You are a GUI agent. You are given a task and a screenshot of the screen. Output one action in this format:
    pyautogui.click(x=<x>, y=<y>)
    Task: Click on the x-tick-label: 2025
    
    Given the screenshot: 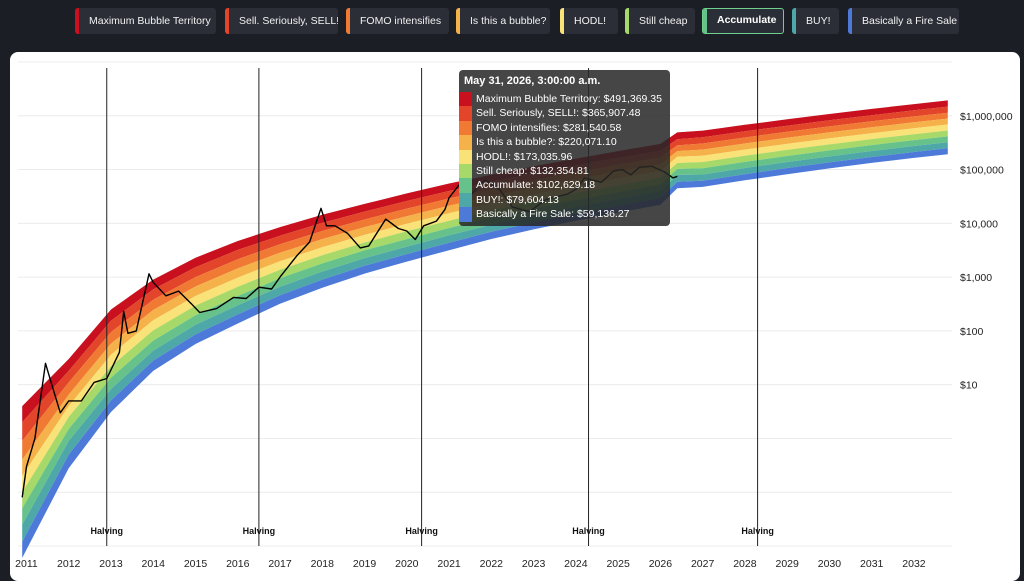 What is the action you would take?
    pyautogui.click(x=618, y=564)
    